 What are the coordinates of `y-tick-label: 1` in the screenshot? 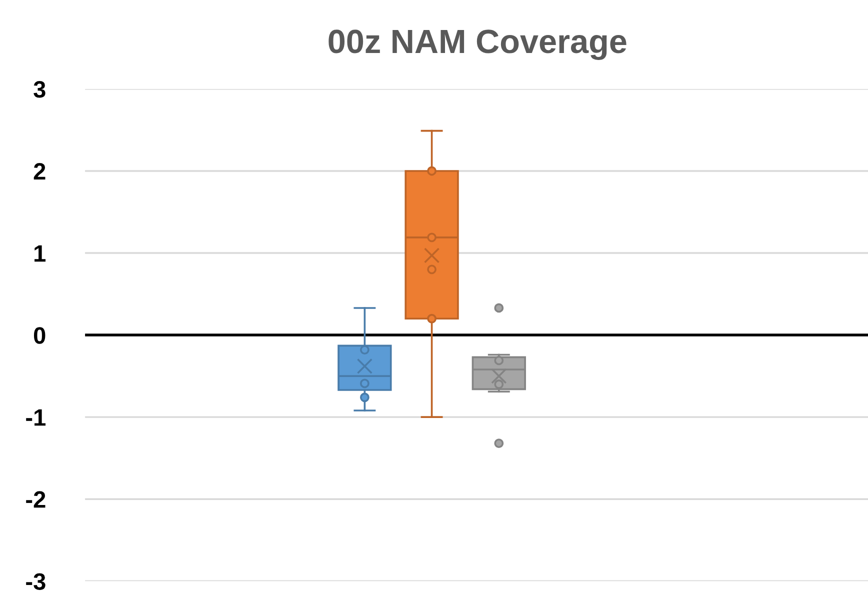 It's located at (40, 253).